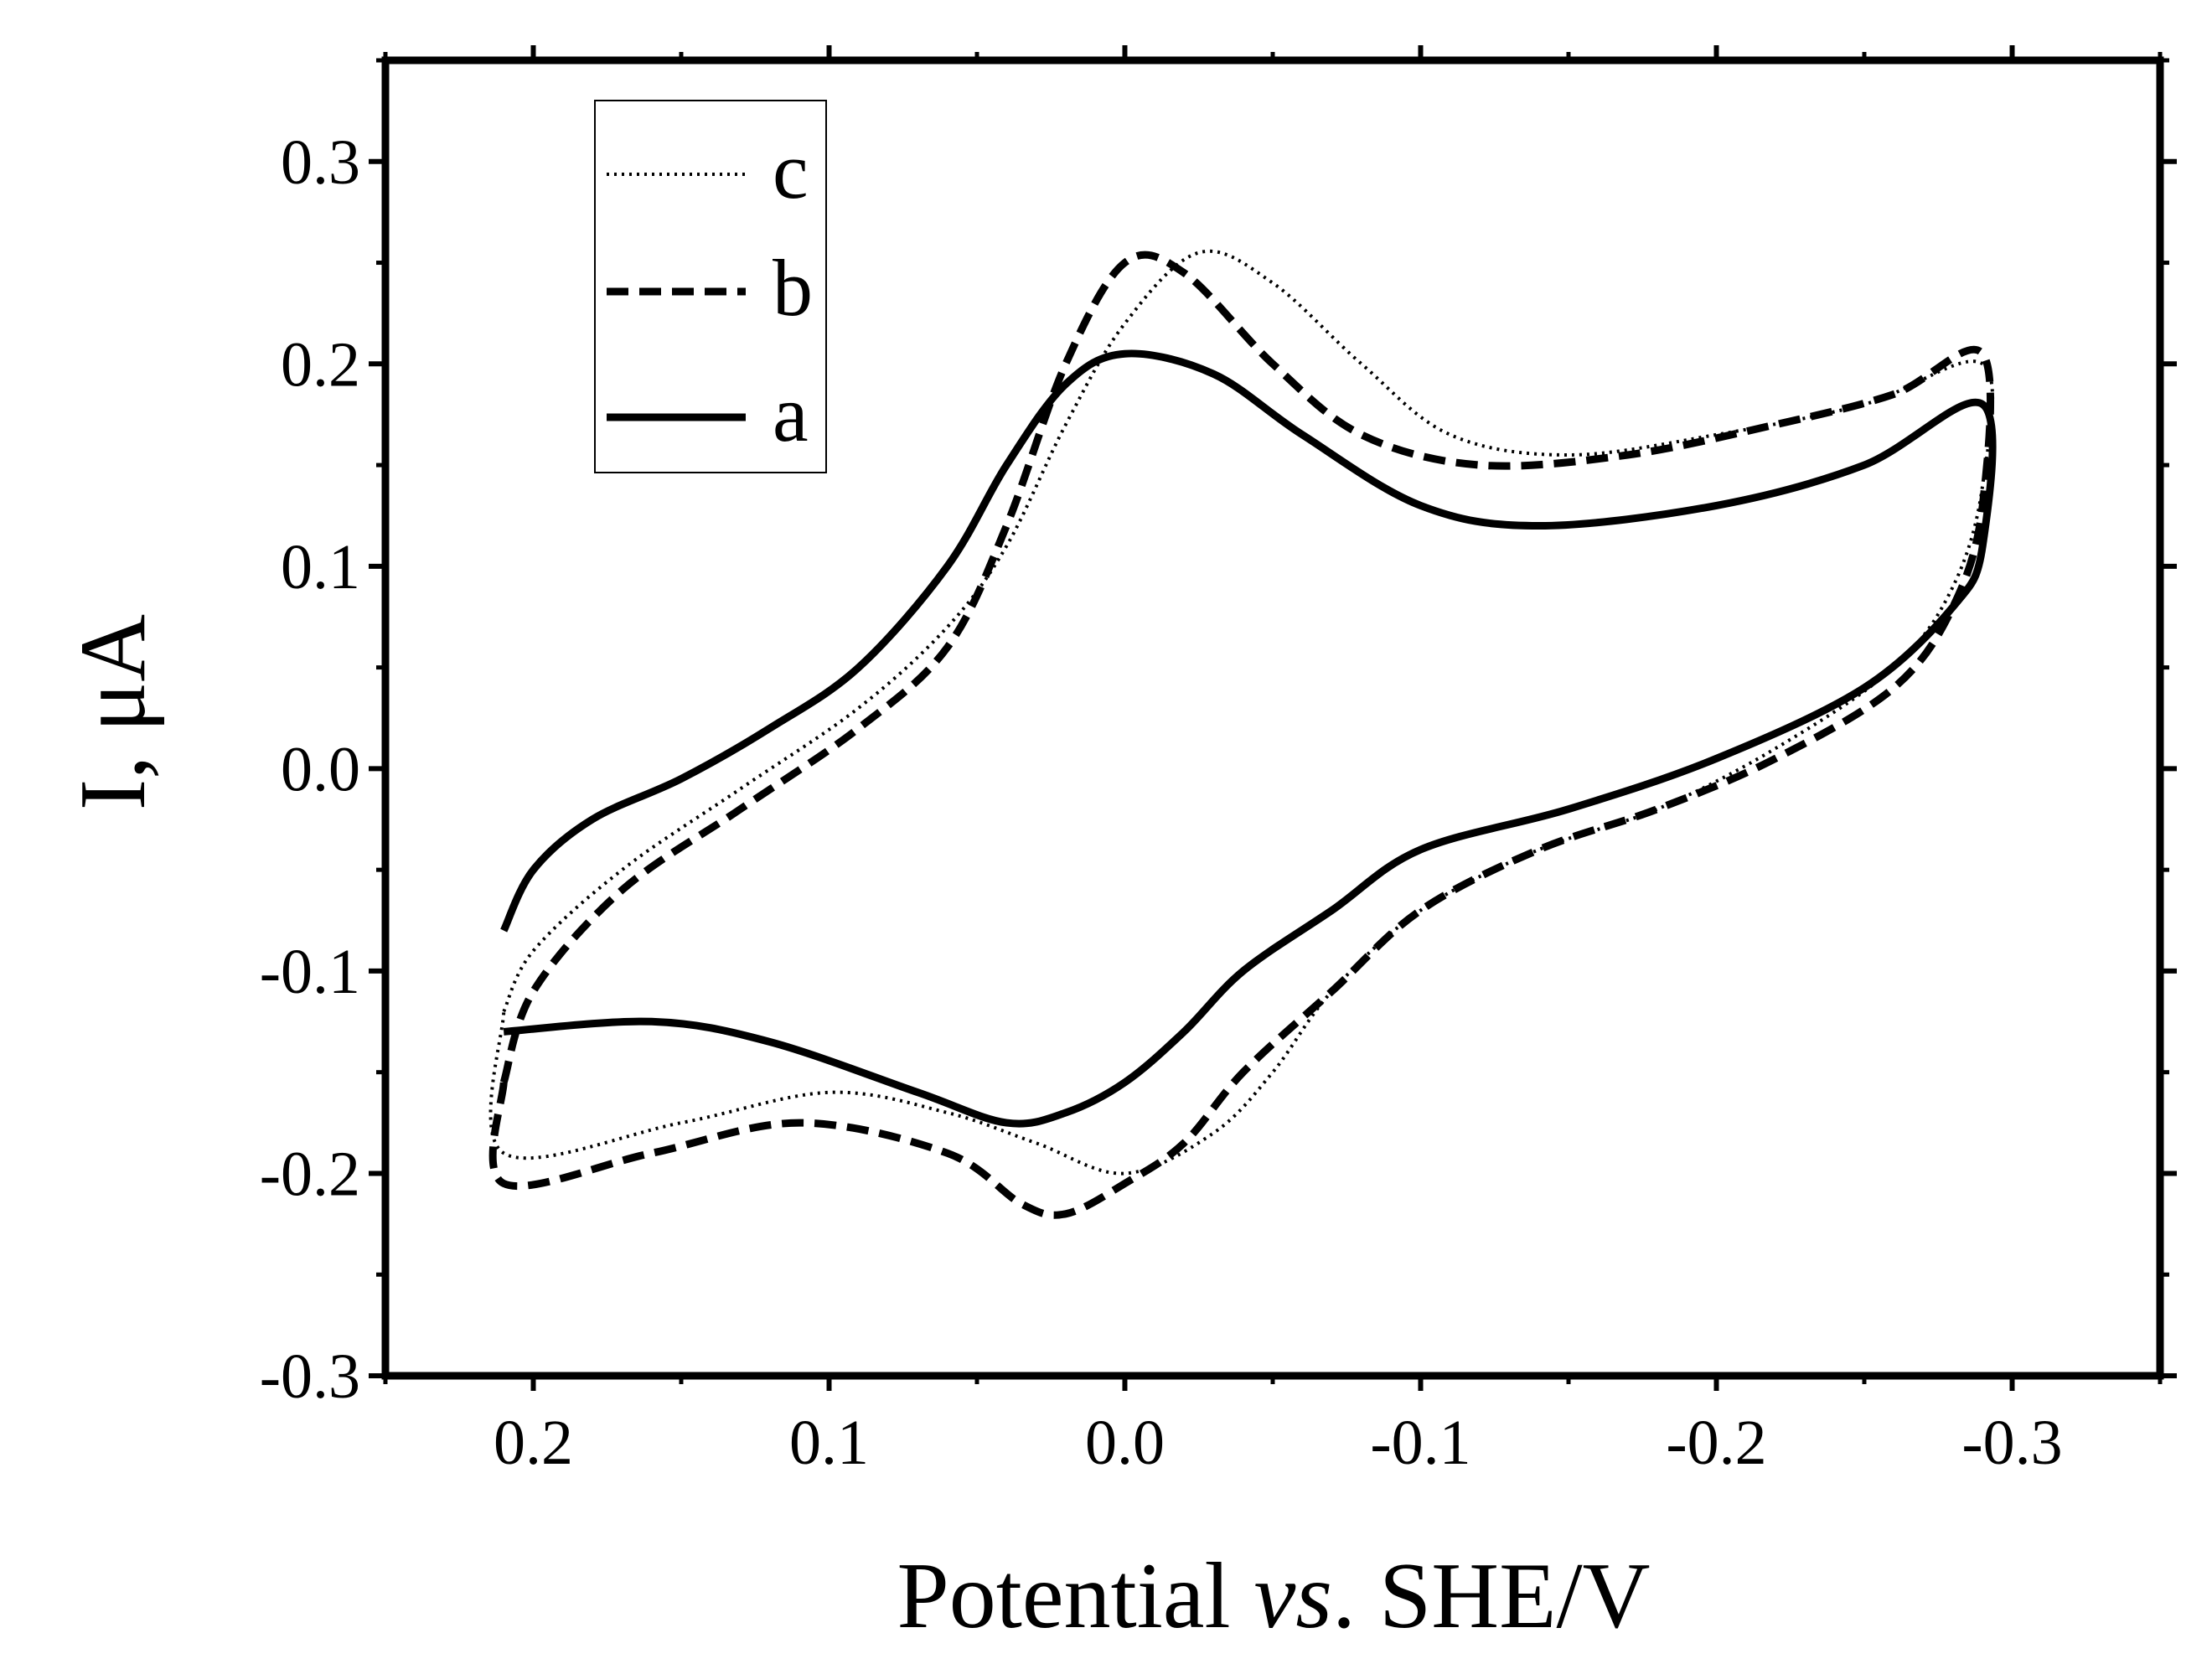 This screenshot has height=1664, width=2212. What do you see at coordinates (1125, 1443) in the screenshot?
I see `x-tick-label: 0.0` at bounding box center [1125, 1443].